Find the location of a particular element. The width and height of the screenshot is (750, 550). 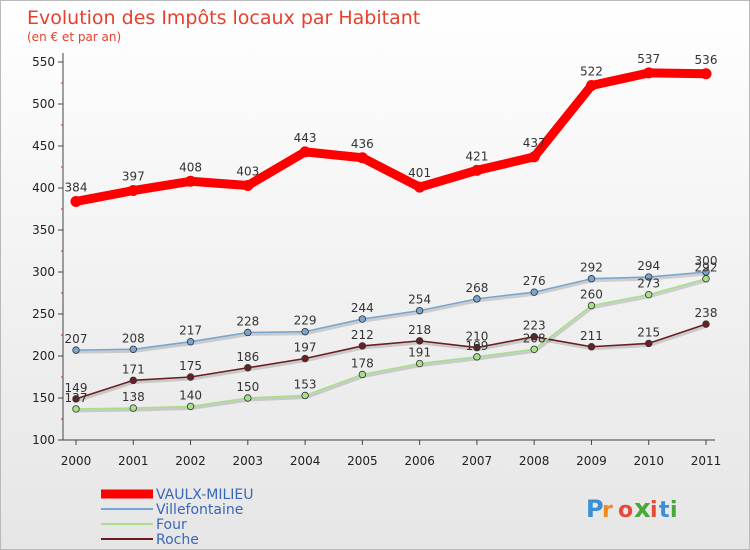

y-tick-label: 450 is located at coordinates (43, 146).